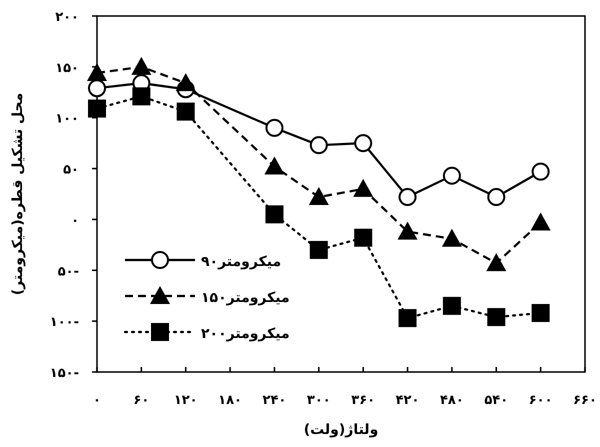 Image resolution: width=600 pixels, height=447 pixels. What do you see at coordinates (68, 272) in the screenshot?
I see `y-tick-label: ۵۰-` at bounding box center [68, 272].